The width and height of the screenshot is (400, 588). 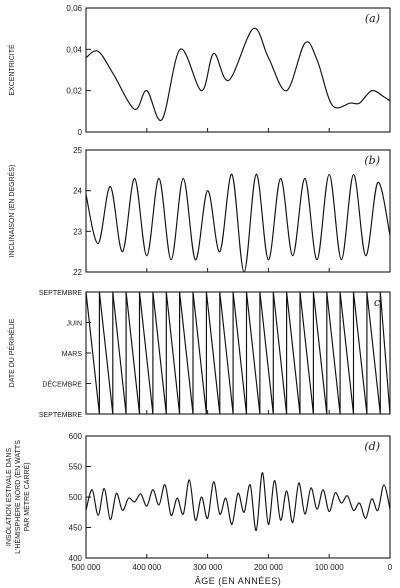 What do you see at coordinates (76, 467) in the screenshot?
I see `y-tick-label: 550` at bounding box center [76, 467].